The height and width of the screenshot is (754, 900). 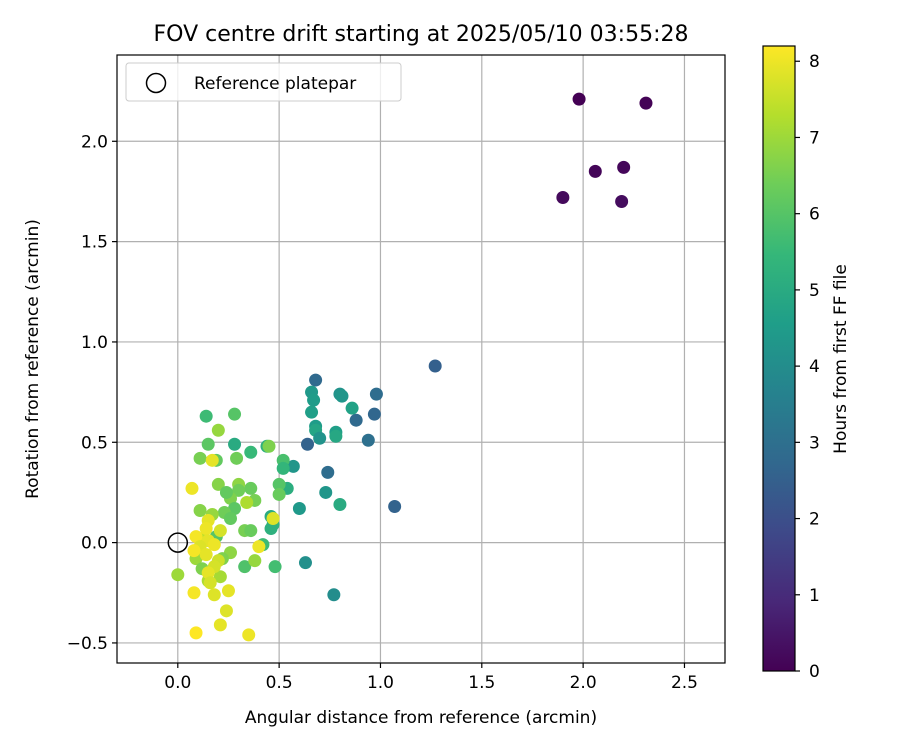 I want to click on y-tick-label: 1.0, so click(x=94, y=343).